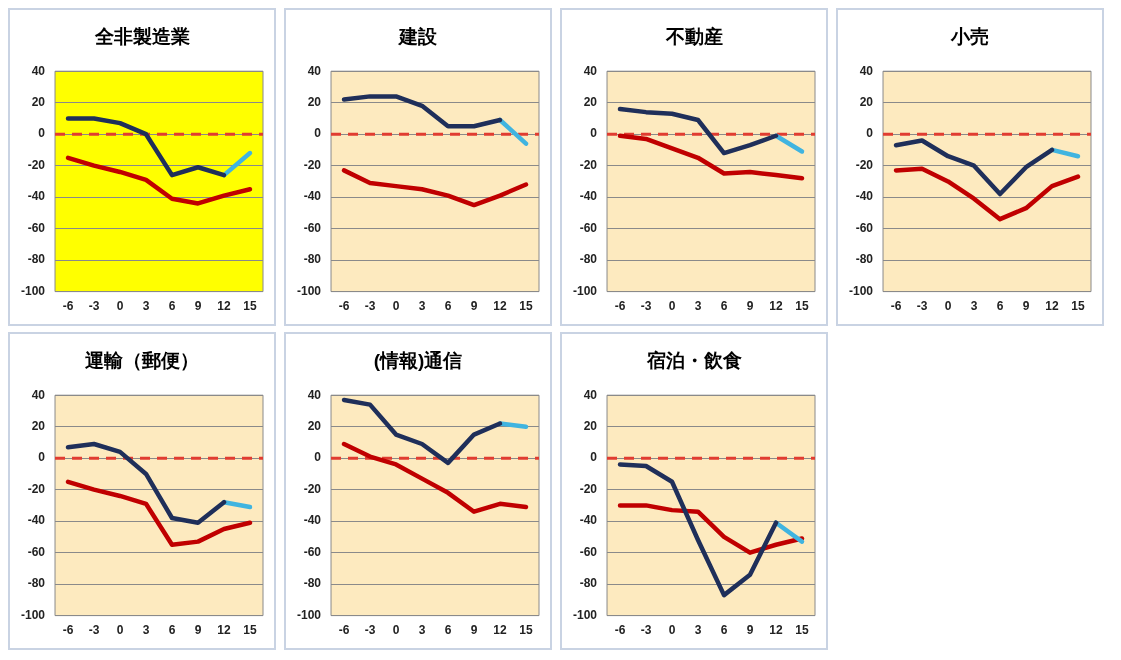  What do you see at coordinates (694, 37) in the screenshot?
I see `chart-title: 不動産` at bounding box center [694, 37].